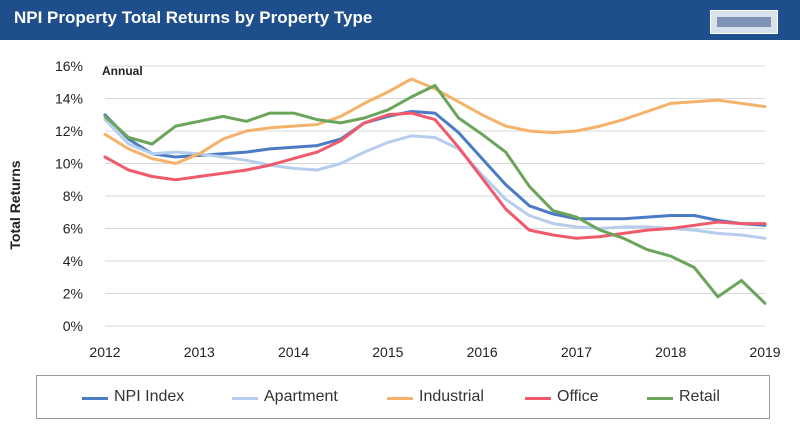 The width and height of the screenshot is (800, 431). What do you see at coordinates (482, 352) in the screenshot?
I see `x-tick-label: 2016` at bounding box center [482, 352].